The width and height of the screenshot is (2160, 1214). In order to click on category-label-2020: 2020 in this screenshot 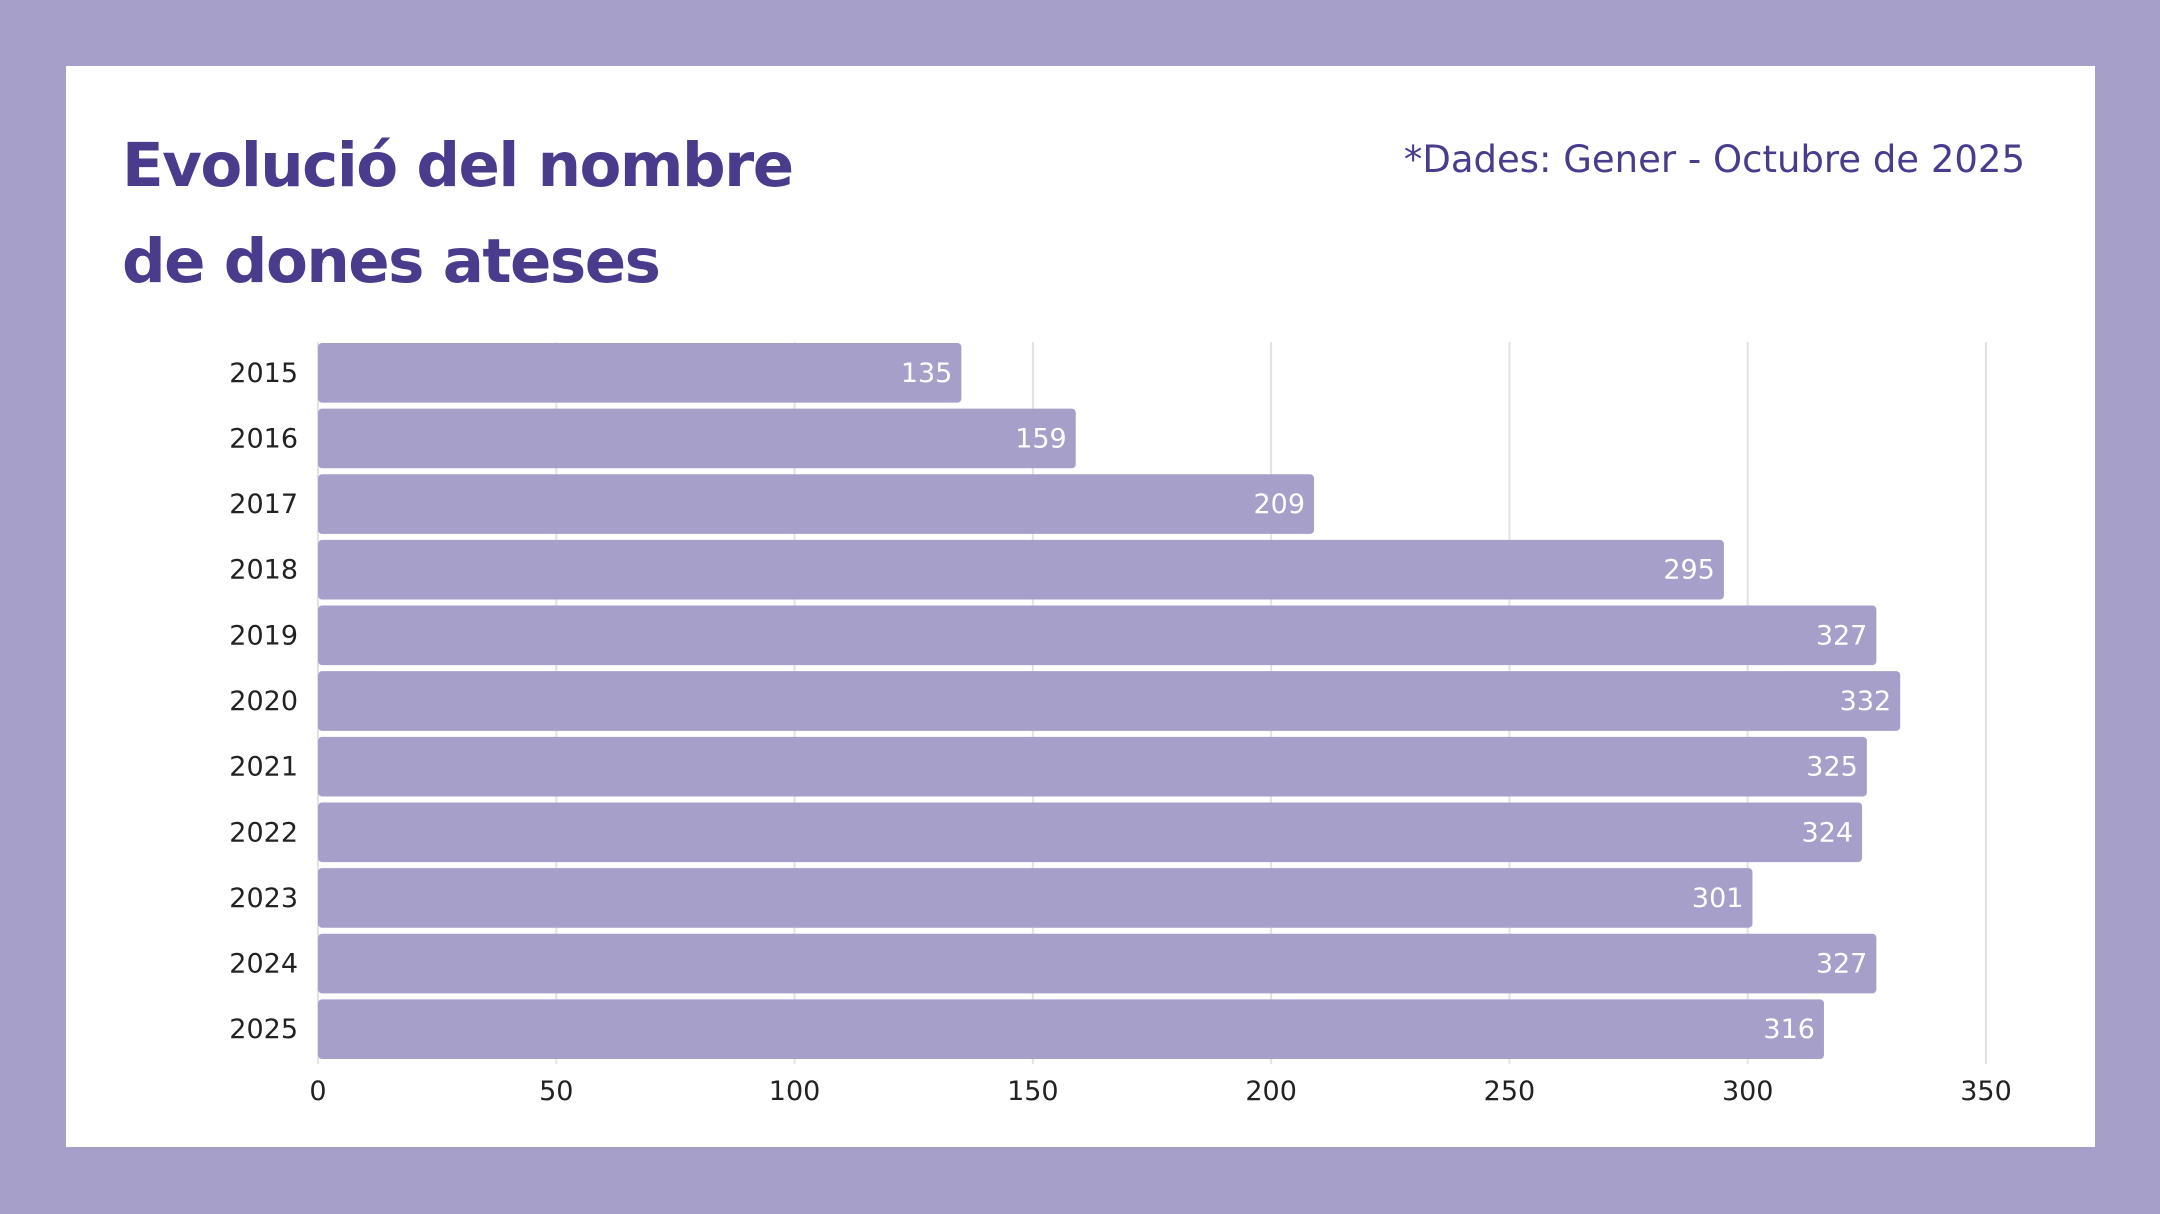, I will do `click(263, 701)`.